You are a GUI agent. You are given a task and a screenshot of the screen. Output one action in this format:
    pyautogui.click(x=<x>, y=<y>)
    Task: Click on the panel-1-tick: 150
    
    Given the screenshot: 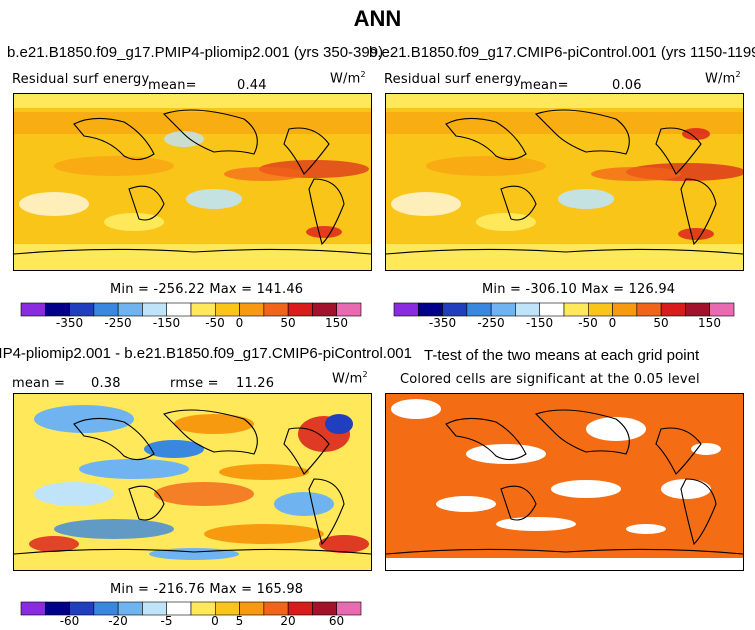 What is the action you would take?
    pyautogui.click(x=336, y=323)
    